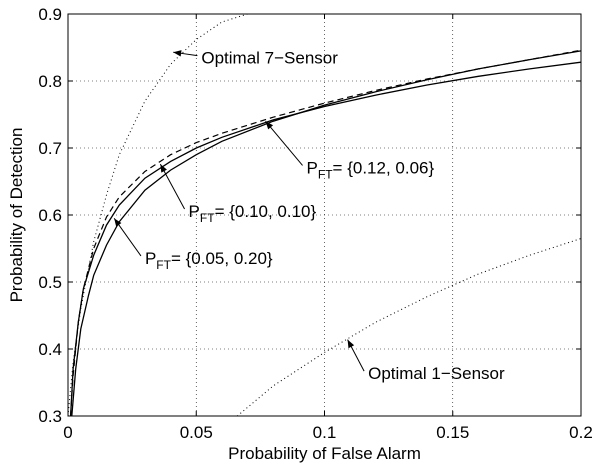 Image resolution: width=598 pixels, height=465 pixels. What do you see at coordinates (325, 432) in the screenshot?
I see `x-tick-label: 0.1` at bounding box center [325, 432].